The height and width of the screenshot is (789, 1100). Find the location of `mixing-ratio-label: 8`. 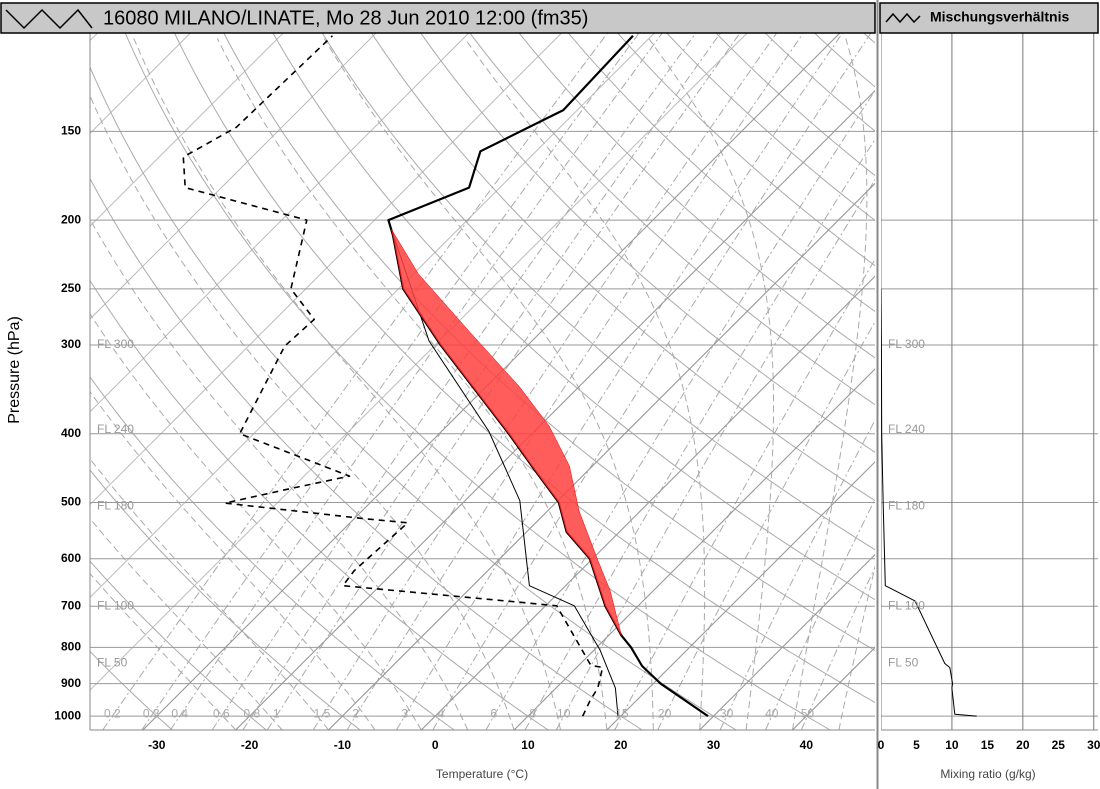

mixing-ratio-label: 8 is located at coordinates (532, 713).